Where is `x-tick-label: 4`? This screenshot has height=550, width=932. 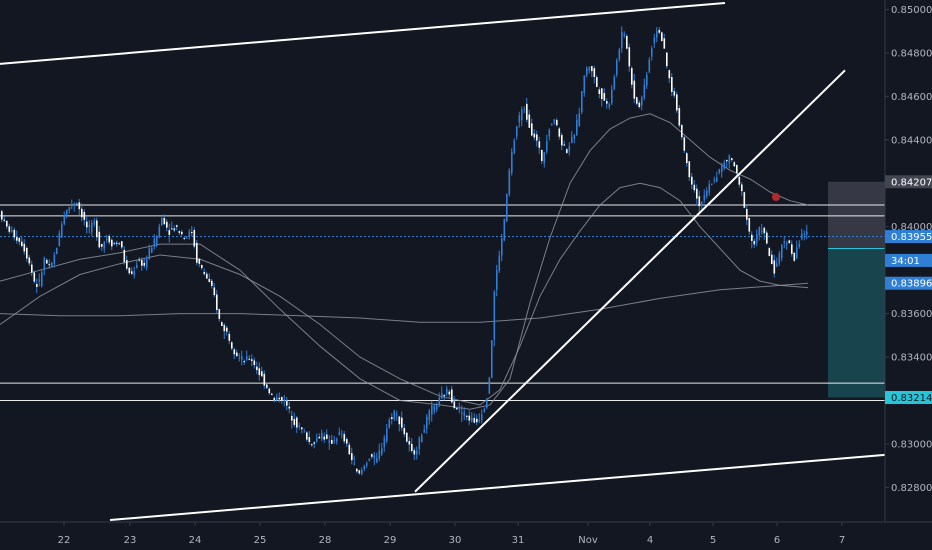
x-tick-label: 4 is located at coordinates (650, 540).